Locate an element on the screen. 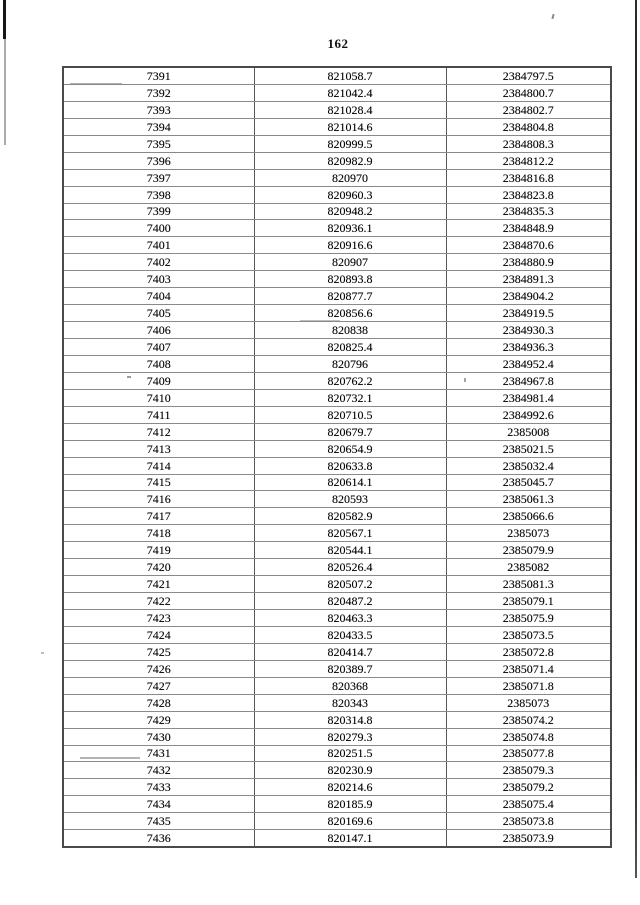 Image resolution: width=640 pixels, height=905 pixels. table-cell-col2: 820368 is located at coordinates (350, 685).